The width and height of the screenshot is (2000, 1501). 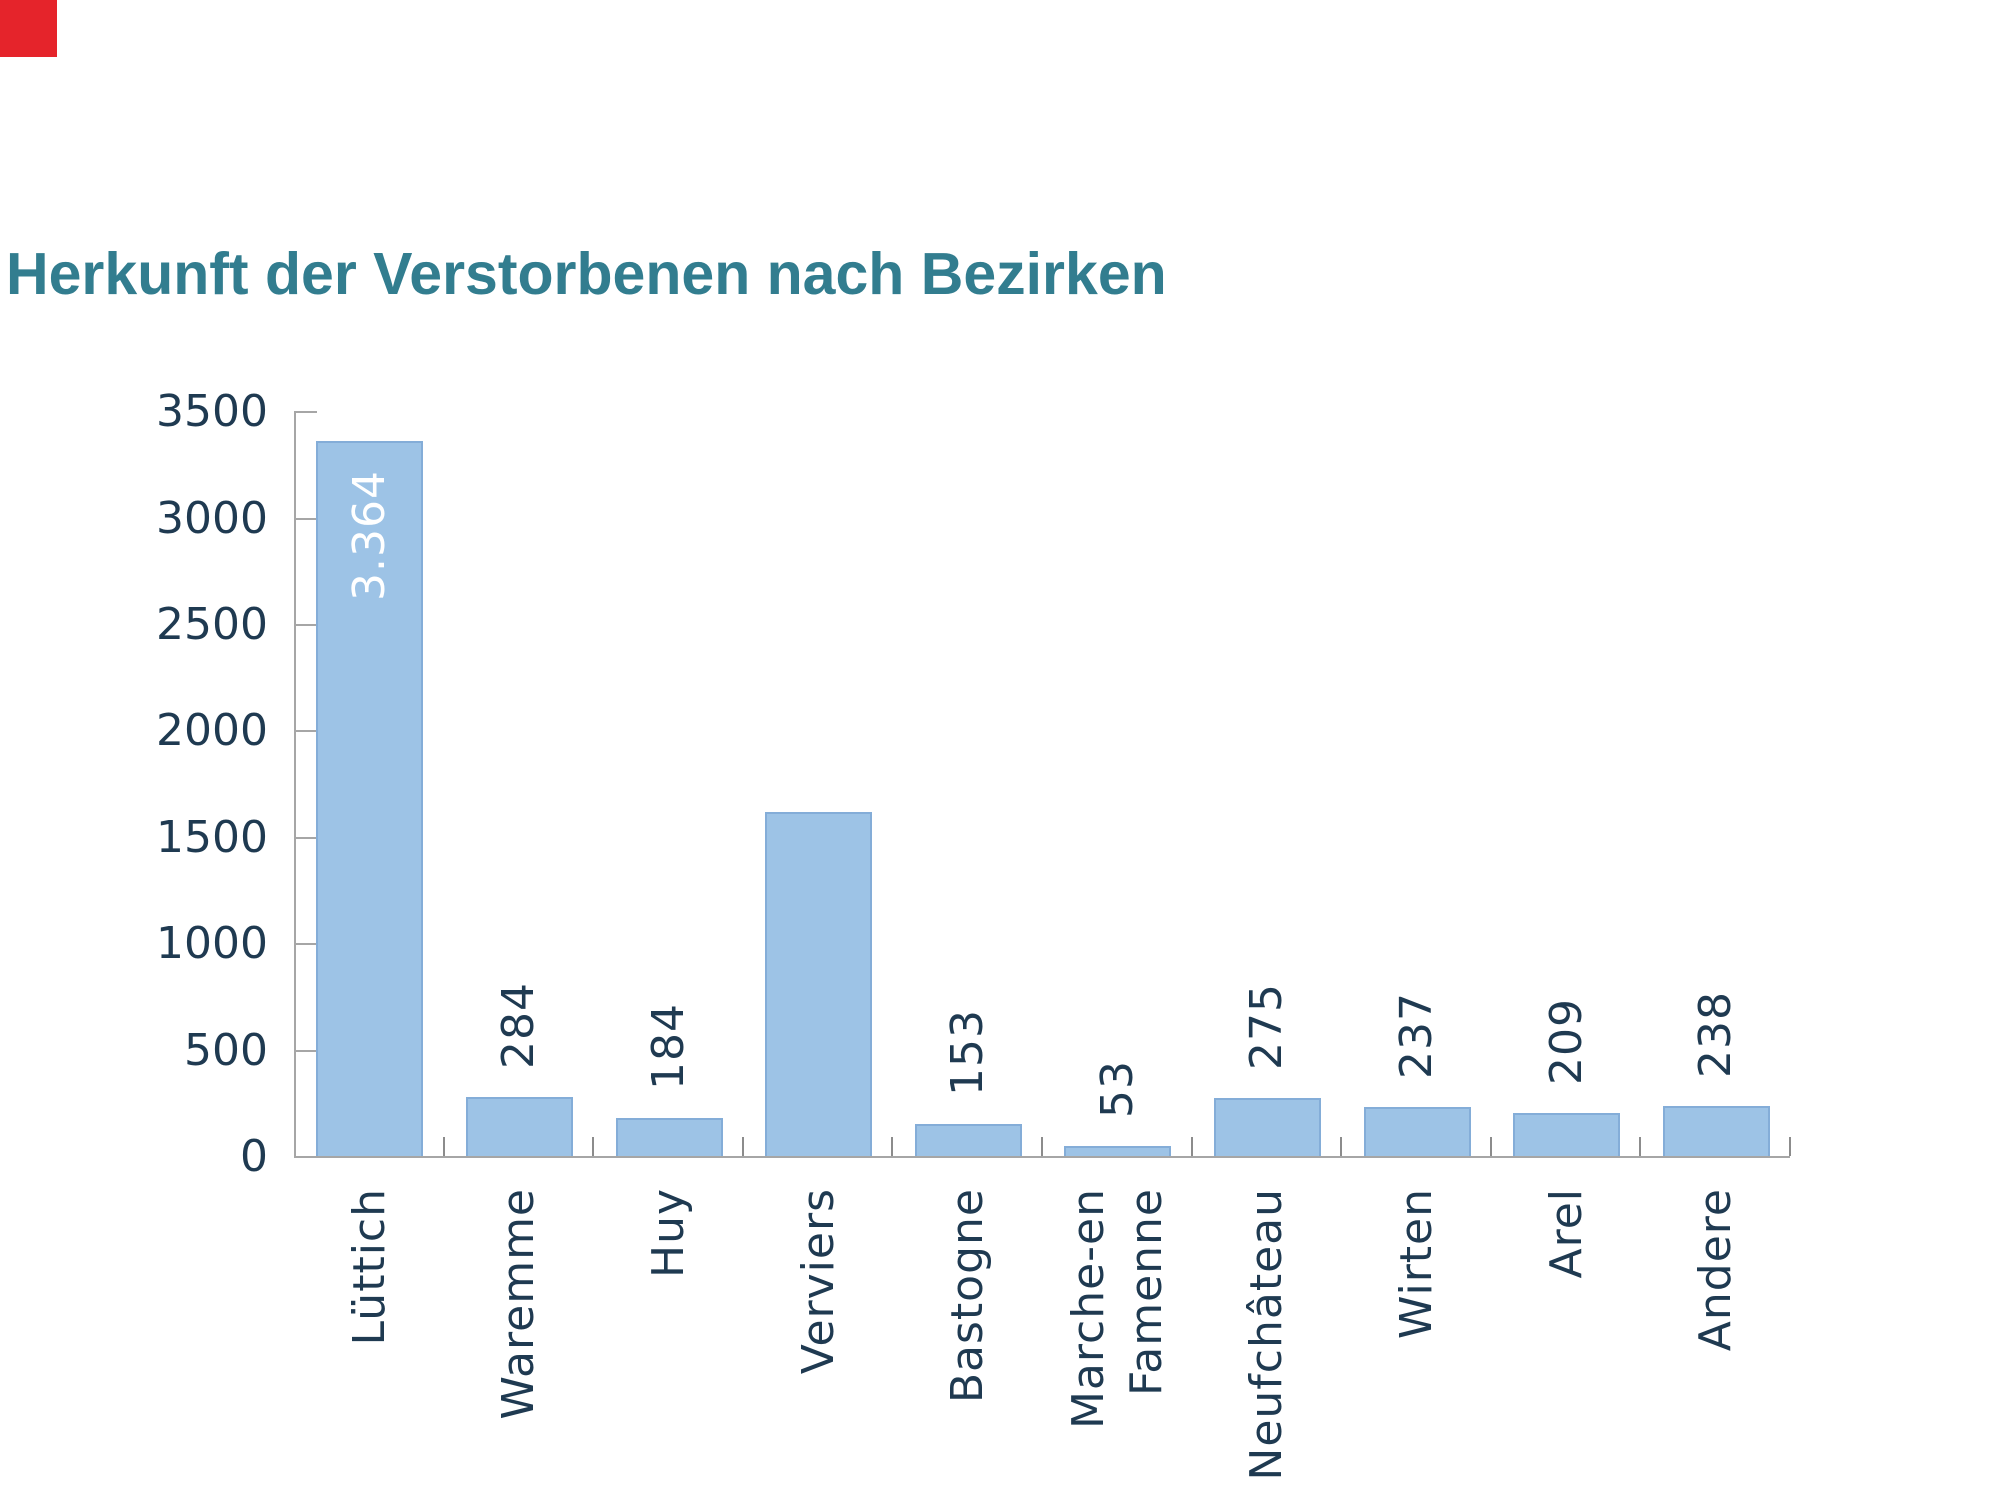 What do you see at coordinates (1716, 1035) in the screenshot?
I see `bar-value-label: 238` at bounding box center [1716, 1035].